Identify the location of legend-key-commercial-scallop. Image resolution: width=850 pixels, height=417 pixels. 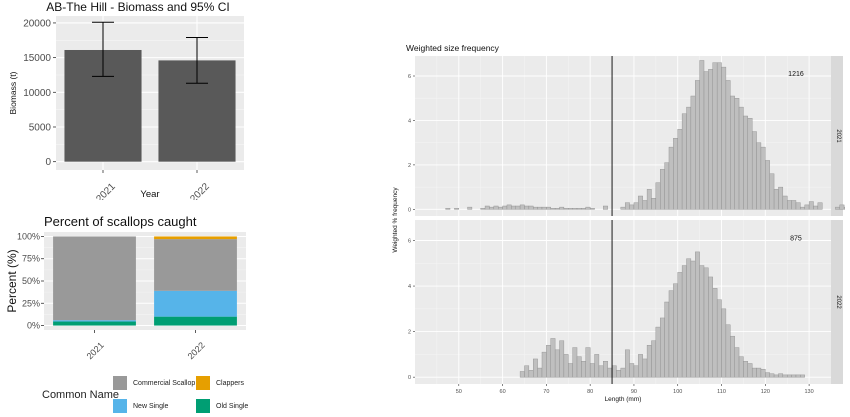
(120, 383).